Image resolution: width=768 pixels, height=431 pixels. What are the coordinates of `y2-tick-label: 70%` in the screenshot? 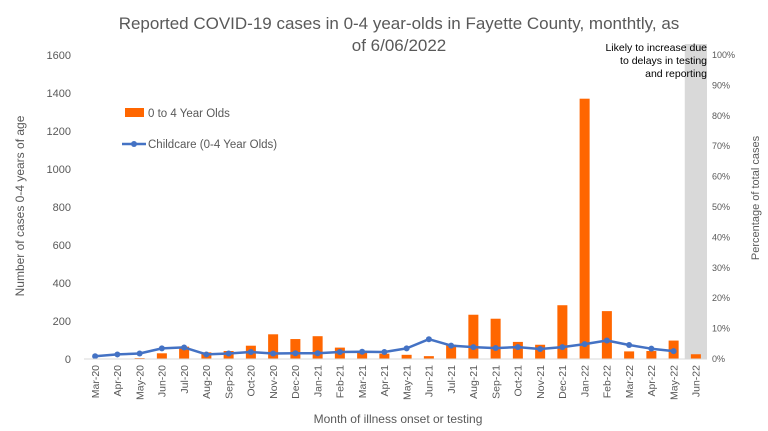 It's located at (721, 146).